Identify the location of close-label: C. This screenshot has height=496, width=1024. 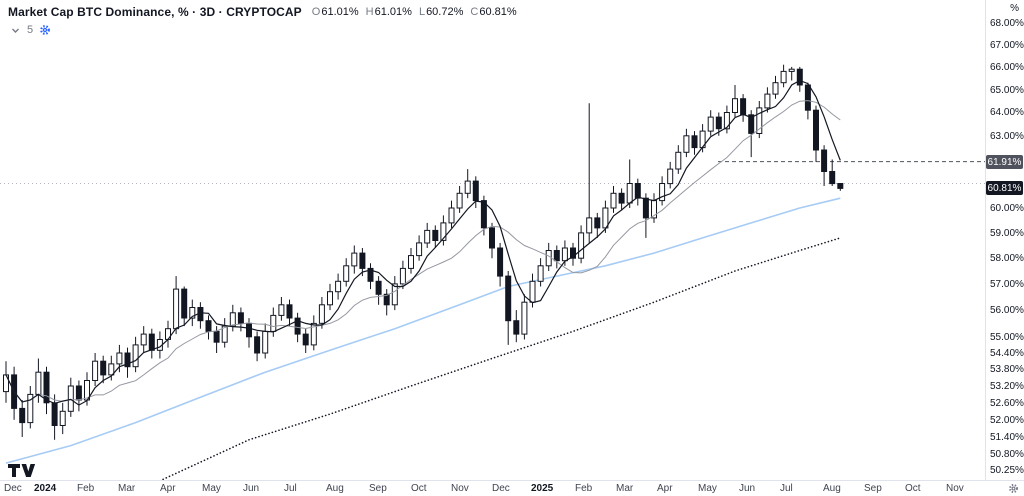
(474, 12).